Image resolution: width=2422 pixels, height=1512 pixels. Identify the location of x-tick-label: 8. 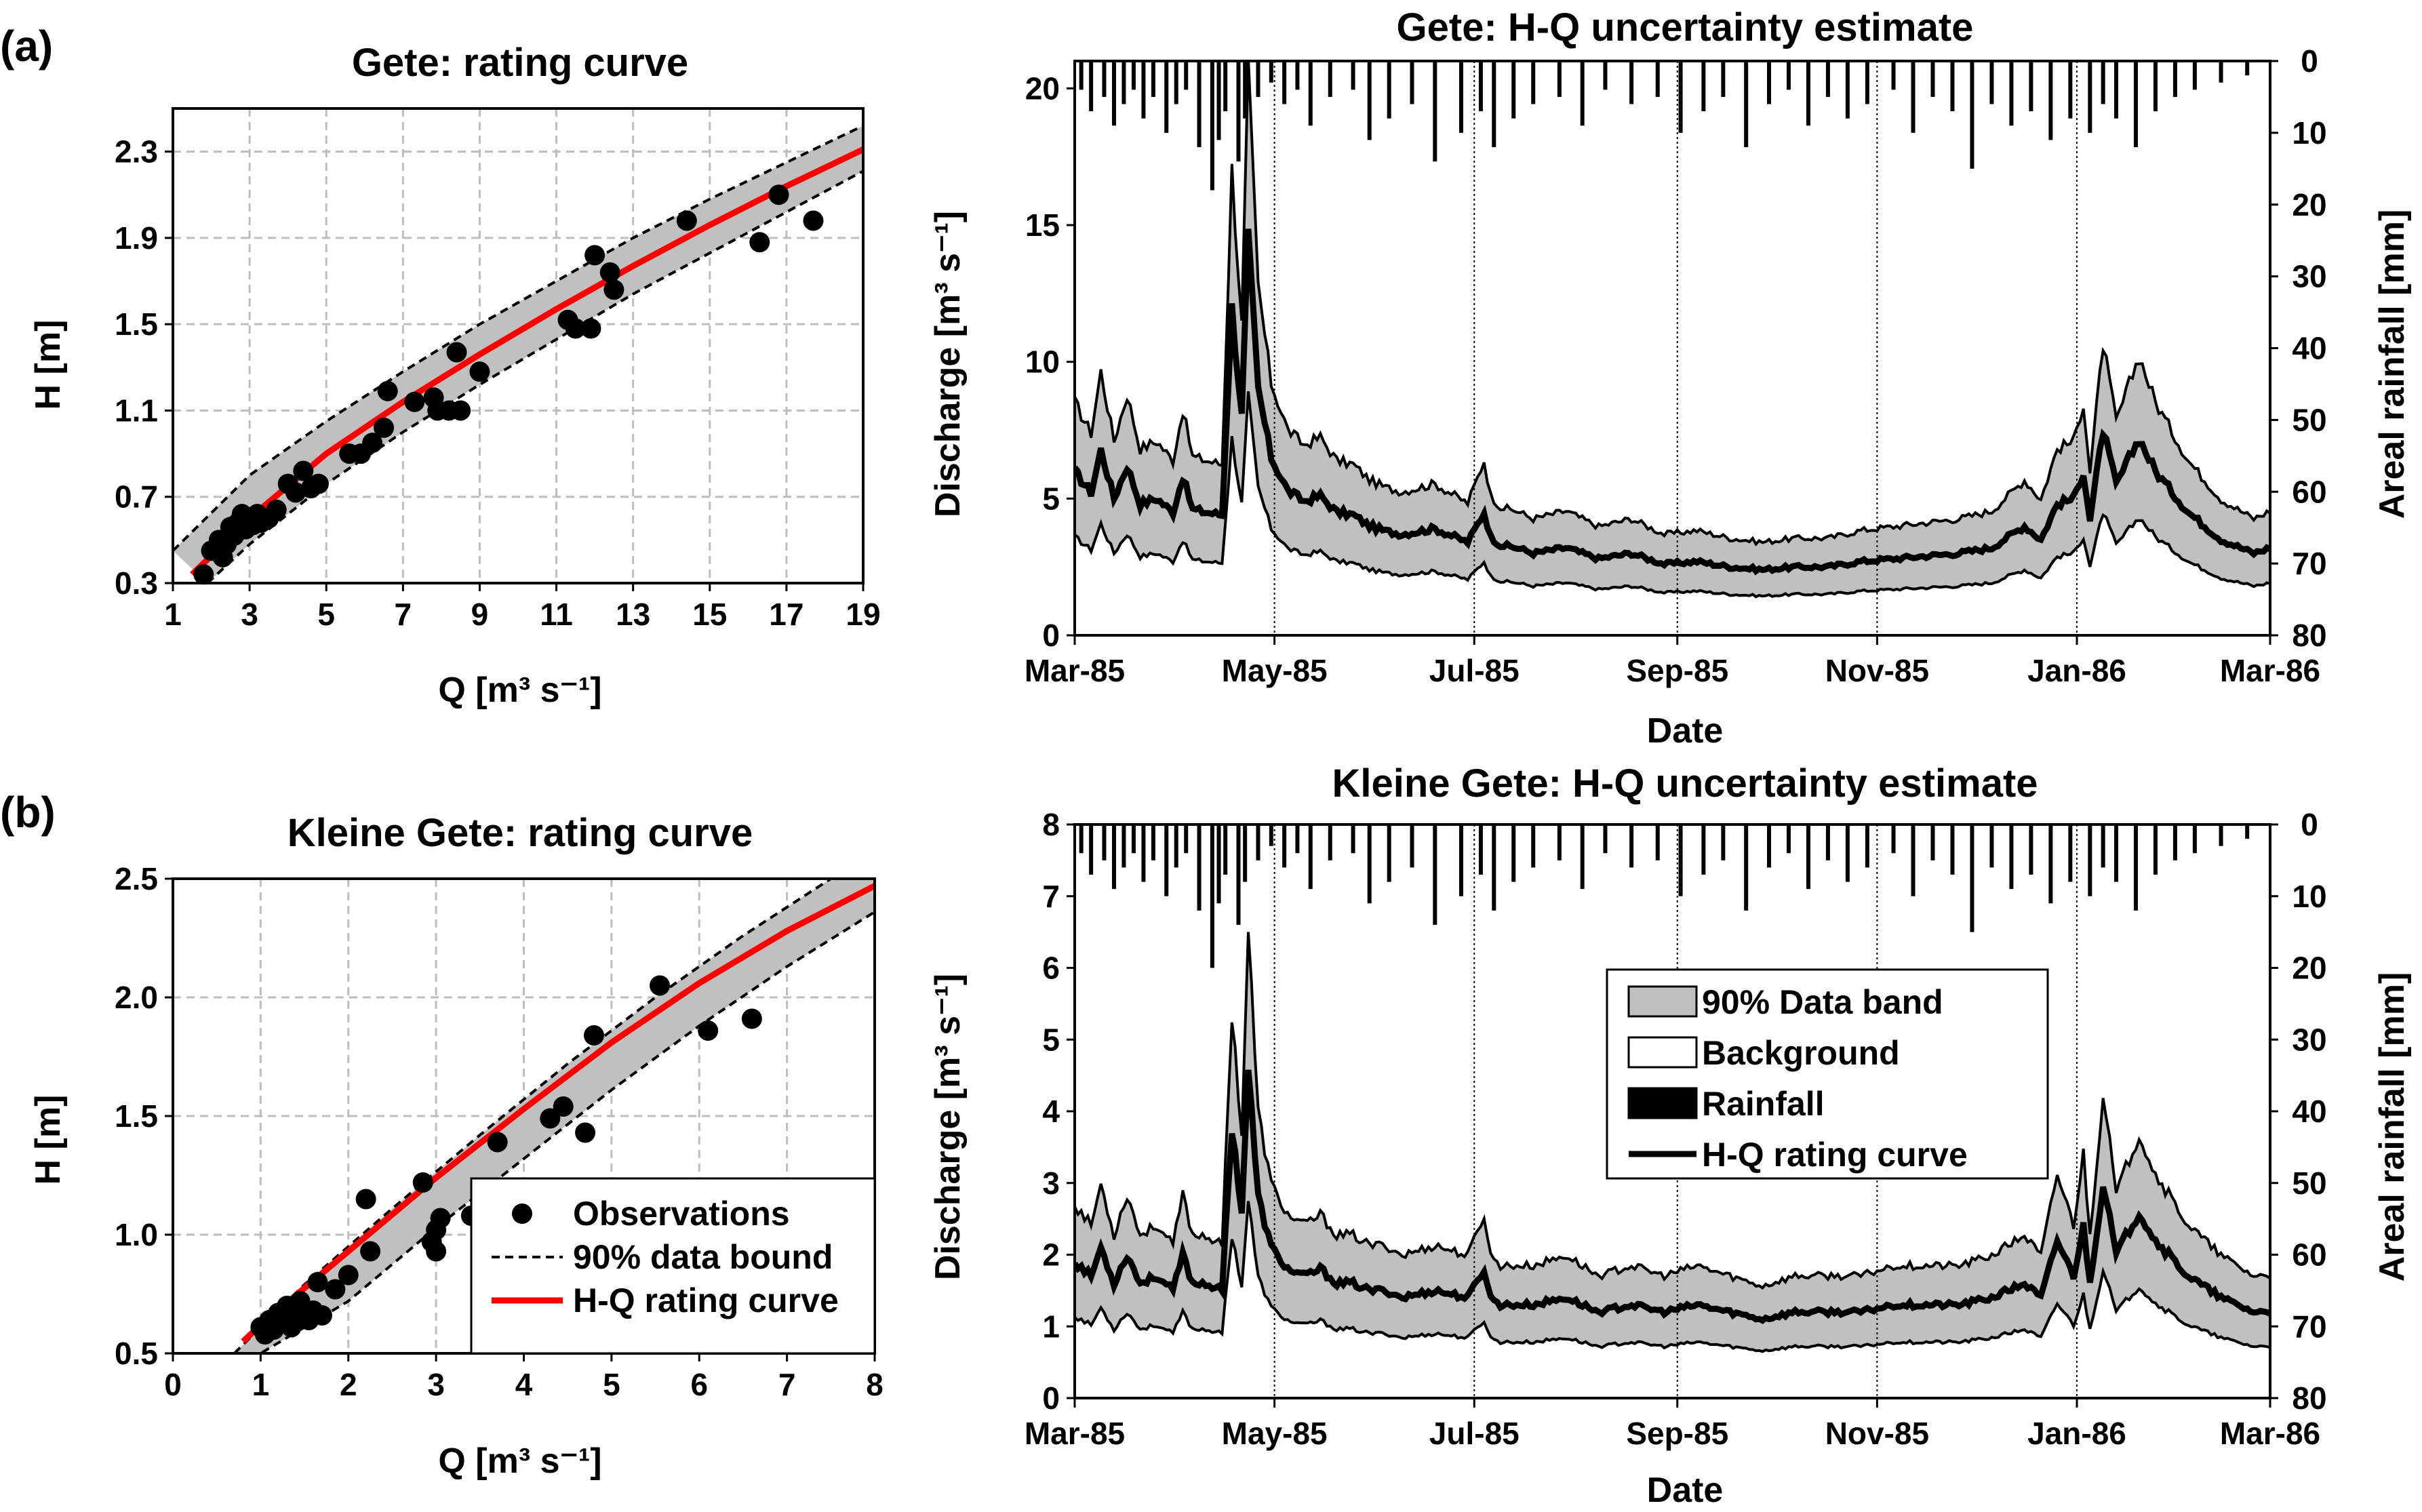
(875, 1384).